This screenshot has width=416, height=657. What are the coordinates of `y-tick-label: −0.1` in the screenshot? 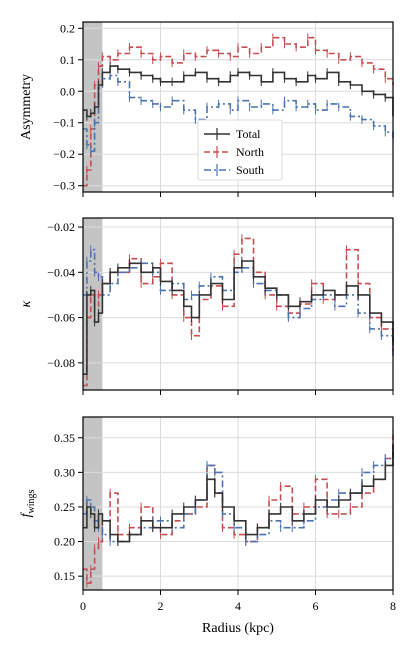 It's located at (64, 123).